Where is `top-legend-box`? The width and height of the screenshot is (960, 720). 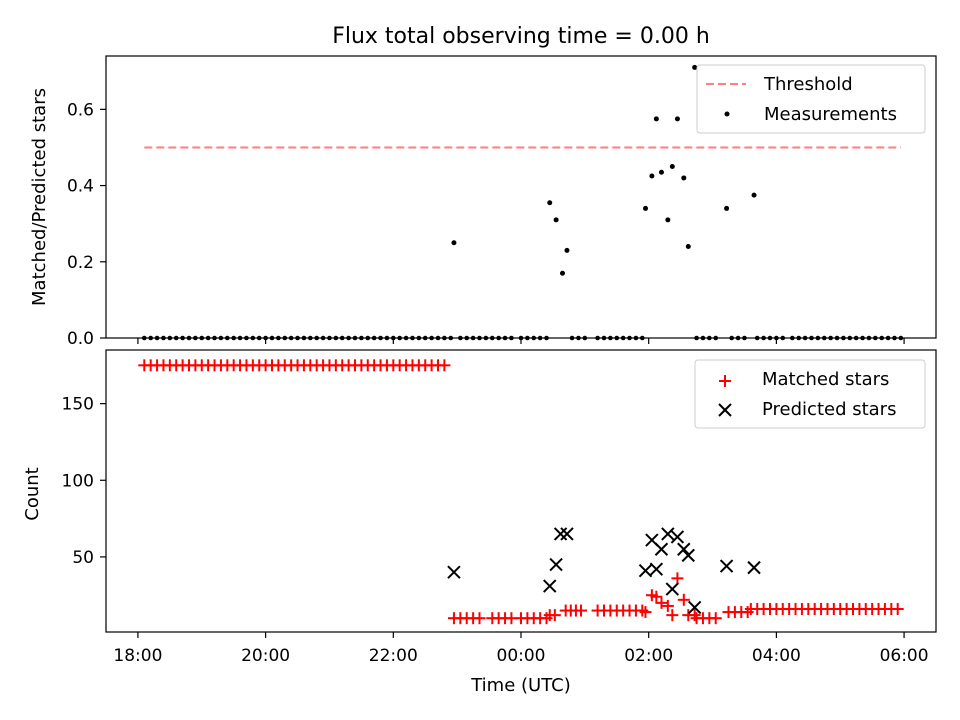
top-legend-box is located at coordinates (811, 99).